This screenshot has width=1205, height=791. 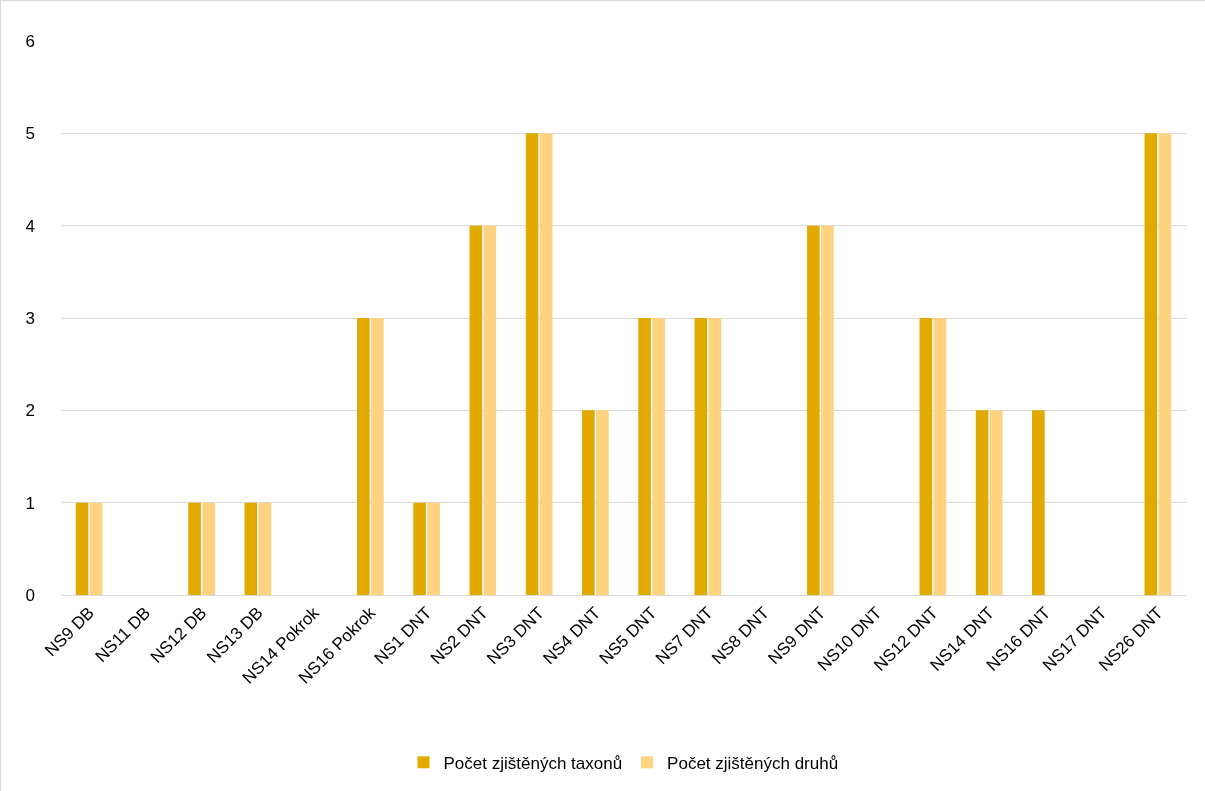 What do you see at coordinates (30, 503) in the screenshot?
I see `y-tick-label: 1` at bounding box center [30, 503].